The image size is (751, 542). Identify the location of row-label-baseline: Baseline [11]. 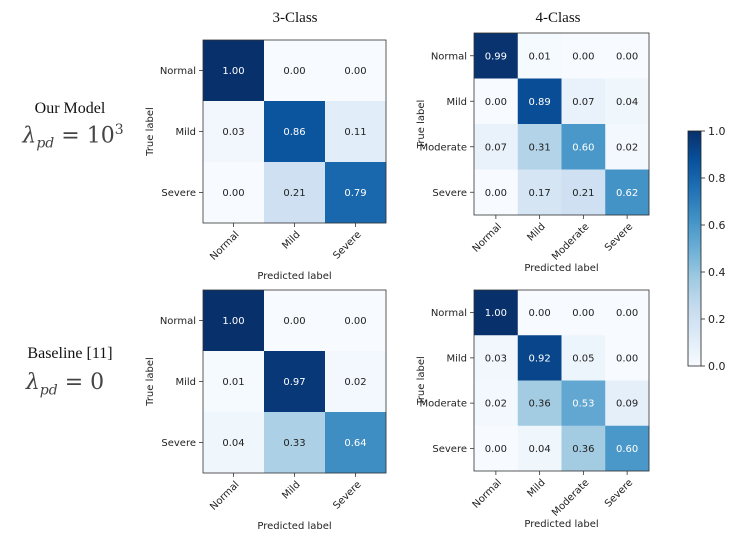
(70, 353).